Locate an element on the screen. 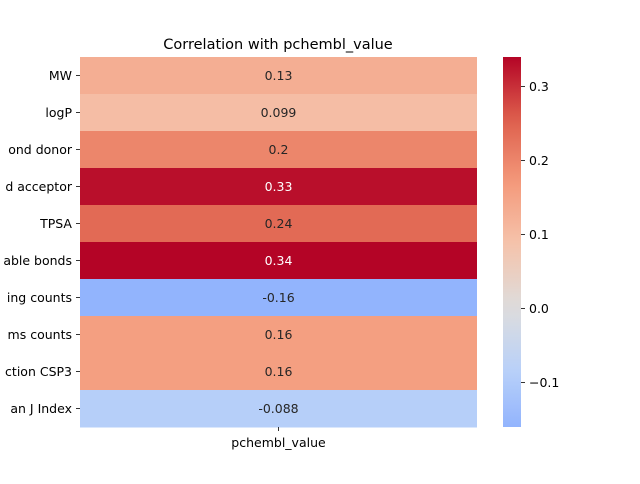 The image size is (640, 484). cell-value-label: 0.099 is located at coordinates (279, 112).